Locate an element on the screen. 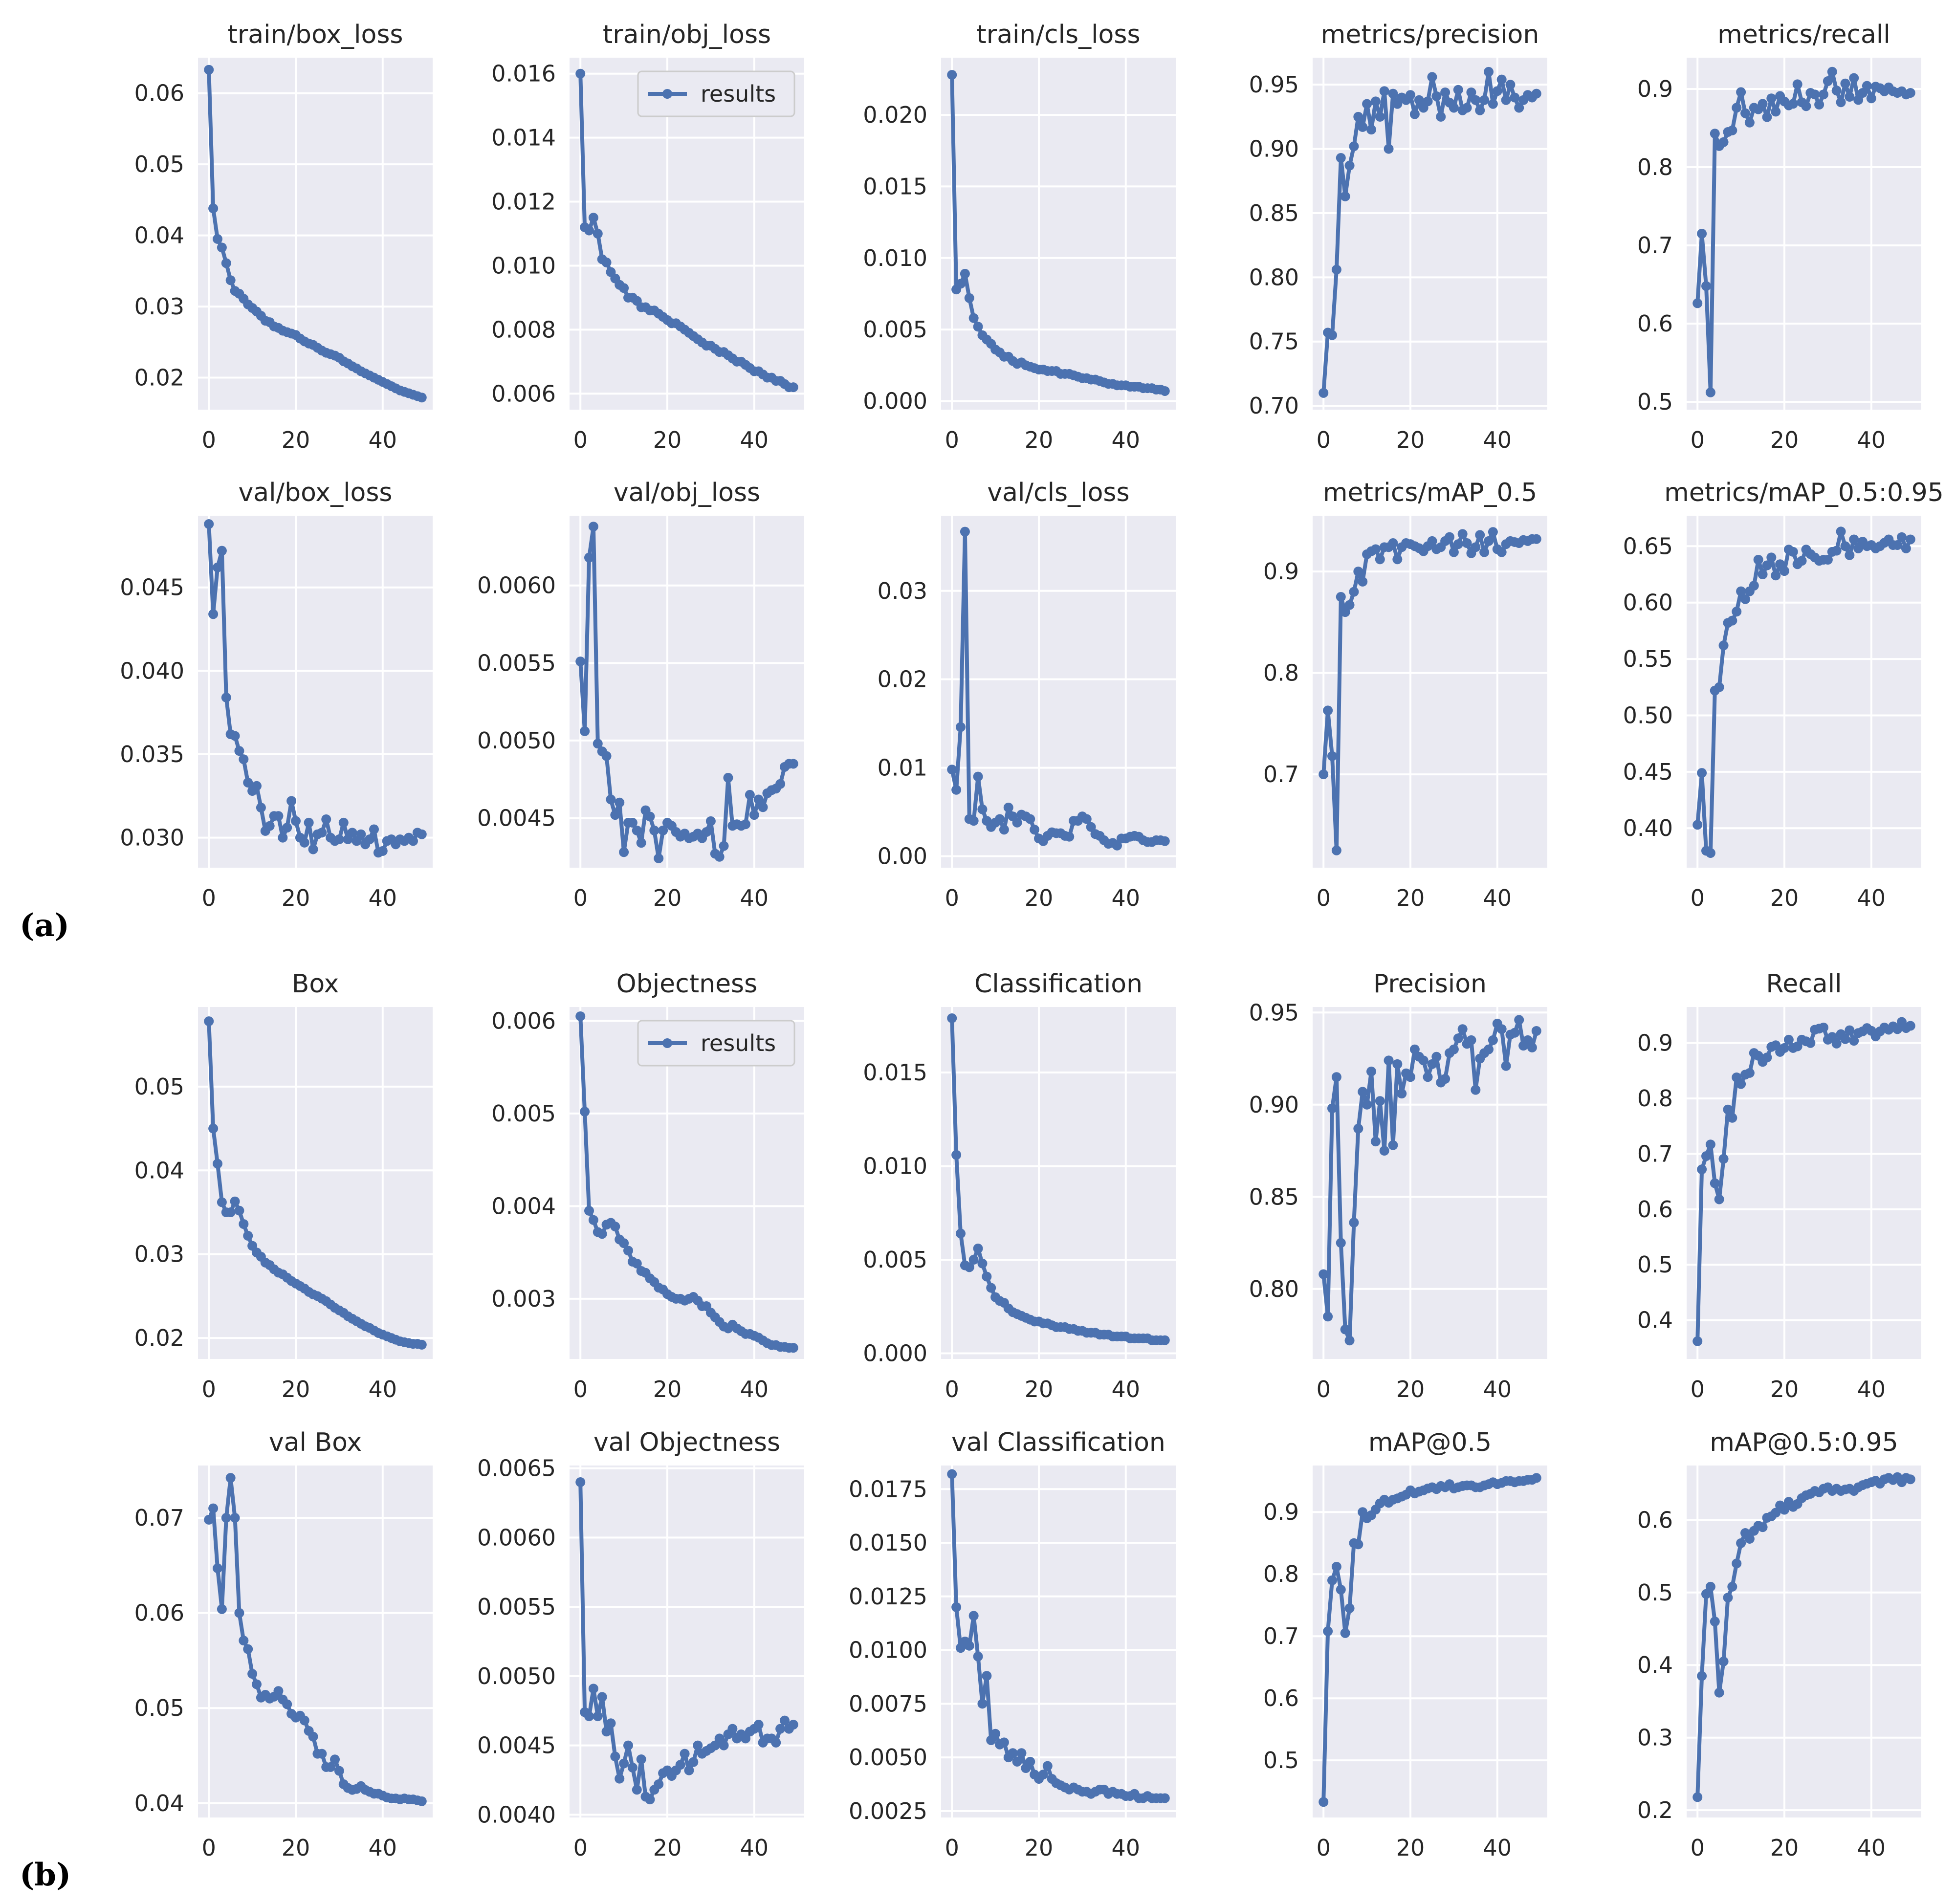 The width and height of the screenshot is (1956, 1904). y-tick-label: 0.0150 is located at coordinates (888, 1543).